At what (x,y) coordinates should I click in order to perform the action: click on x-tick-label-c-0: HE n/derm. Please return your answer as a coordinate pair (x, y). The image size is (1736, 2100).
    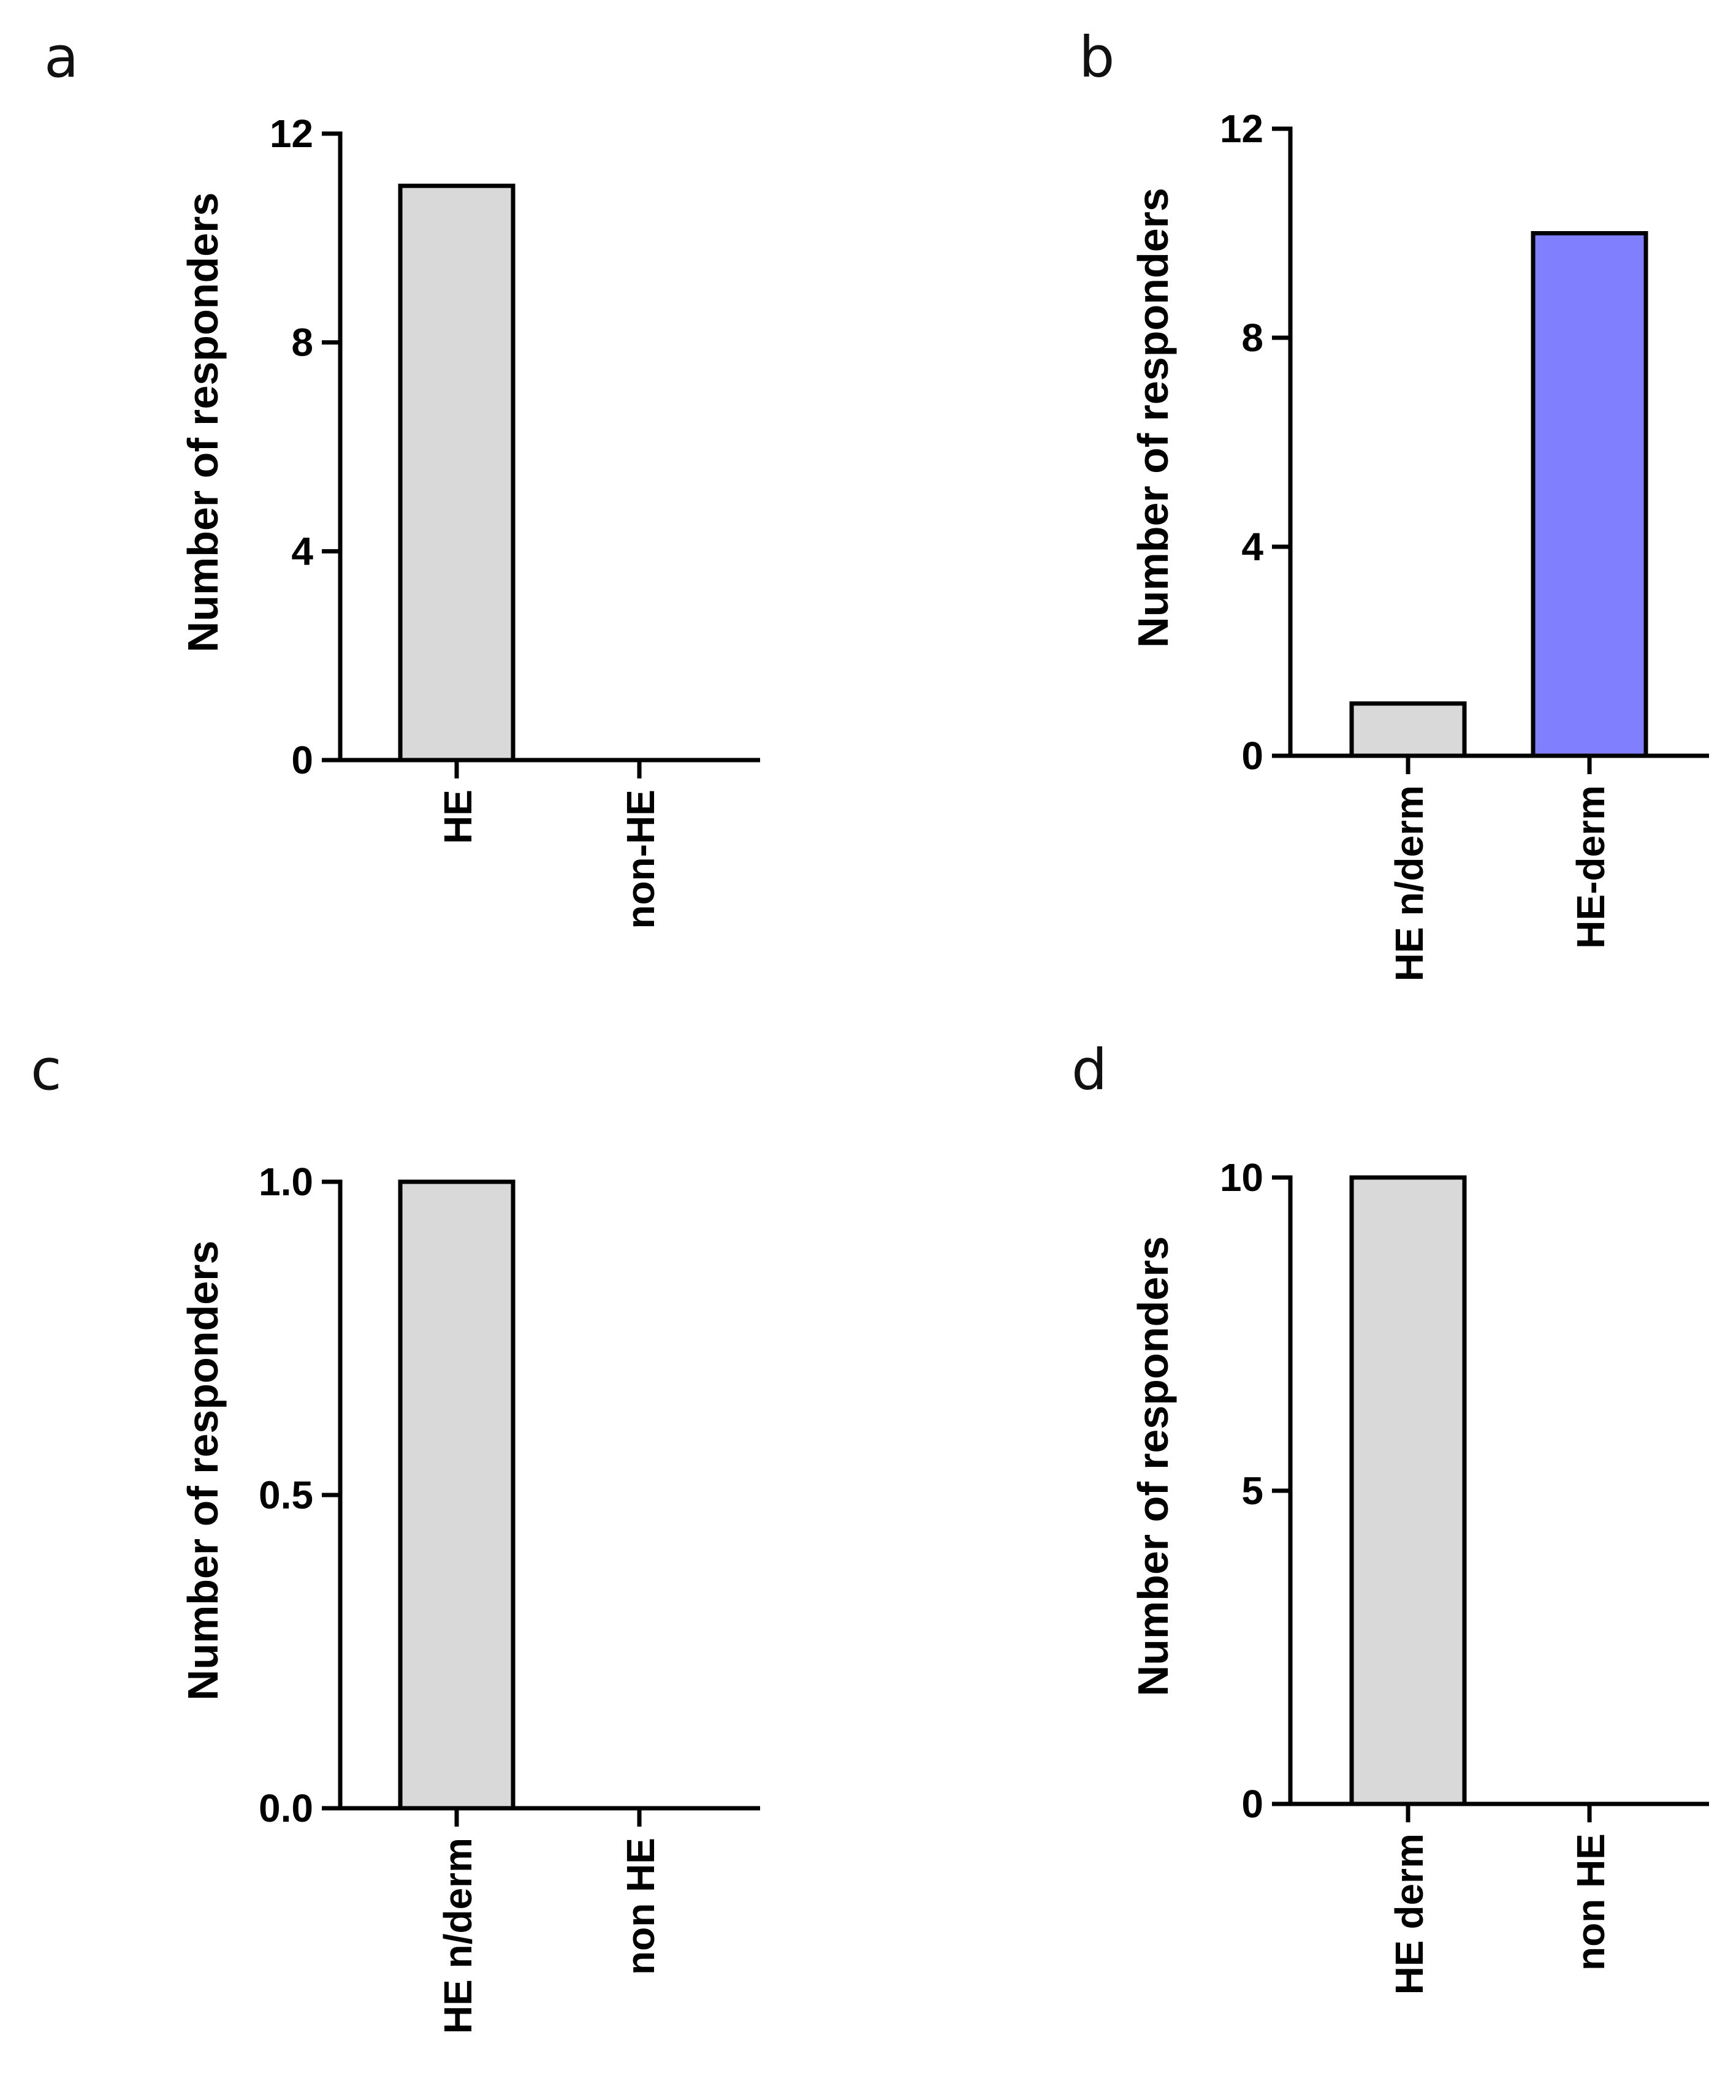
    Looking at the image, I should click on (458, 1936).